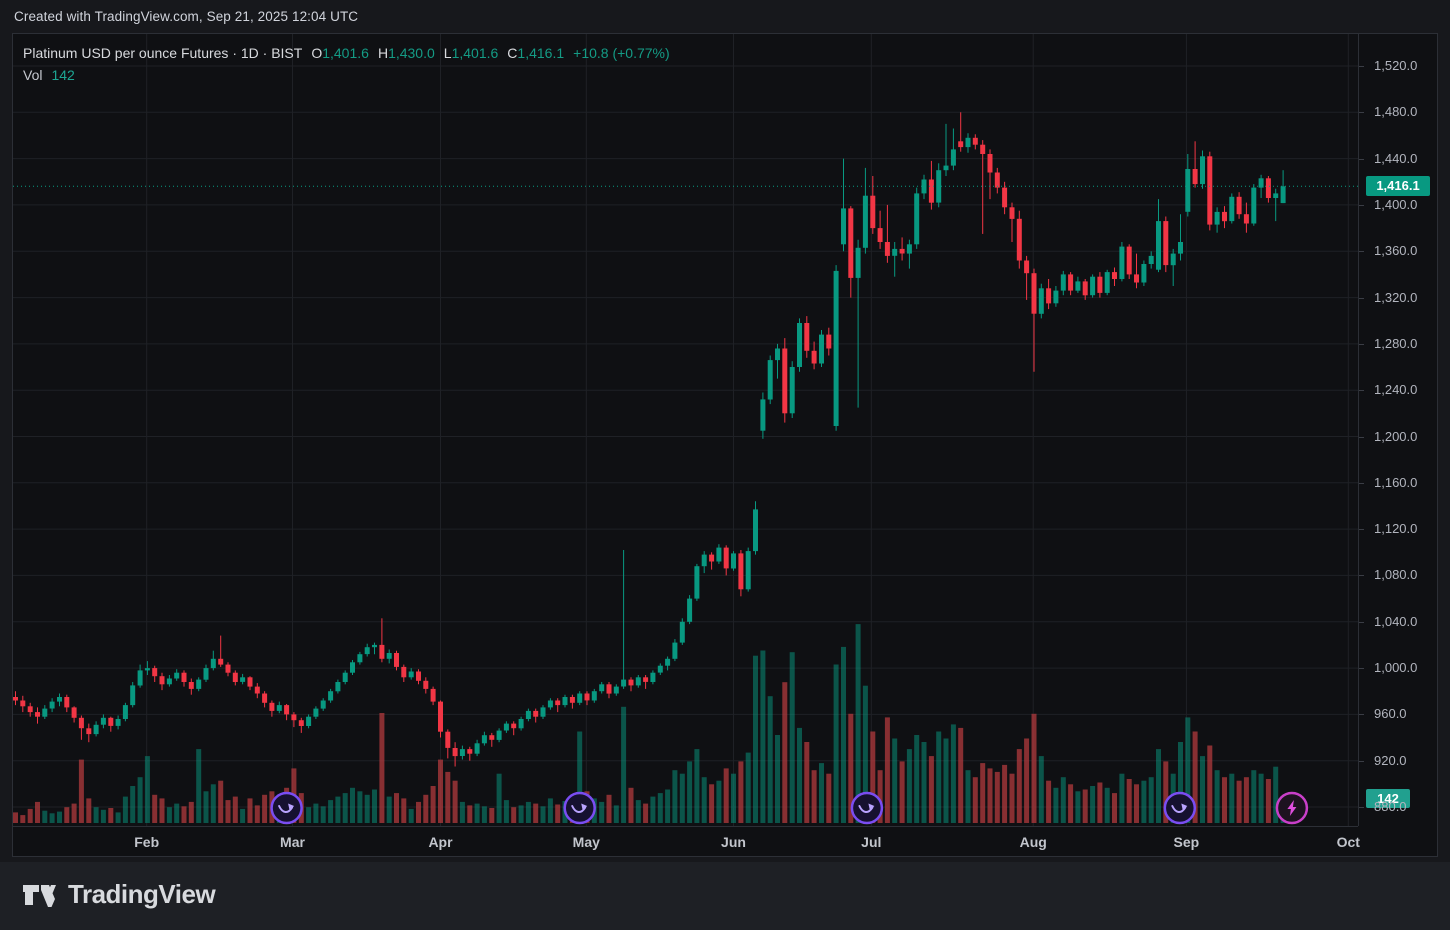 This screenshot has width=1450, height=930. Describe the element at coordinates (1396, 436) in the screenshot. I see `y-axis-price-label: 1,200.0` at that location.